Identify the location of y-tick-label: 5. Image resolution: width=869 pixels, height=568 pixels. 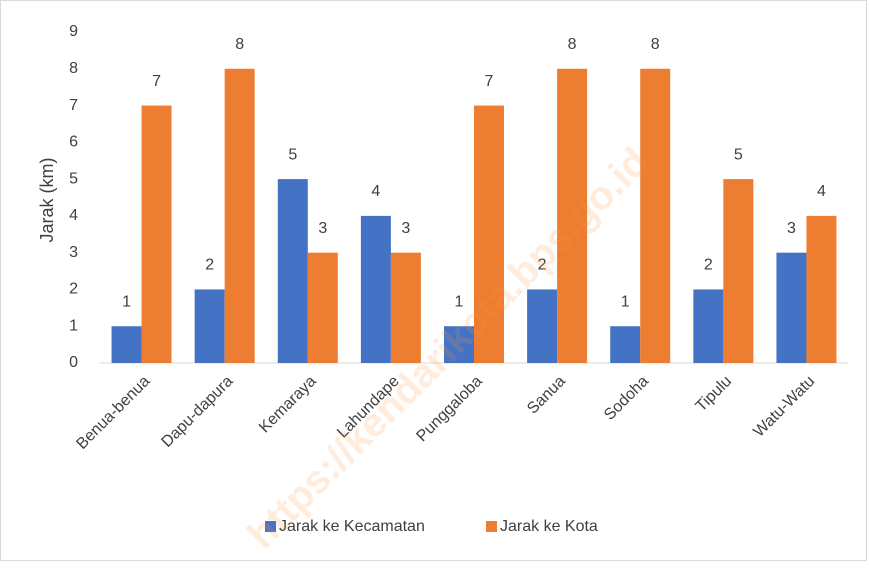
(73, 178).